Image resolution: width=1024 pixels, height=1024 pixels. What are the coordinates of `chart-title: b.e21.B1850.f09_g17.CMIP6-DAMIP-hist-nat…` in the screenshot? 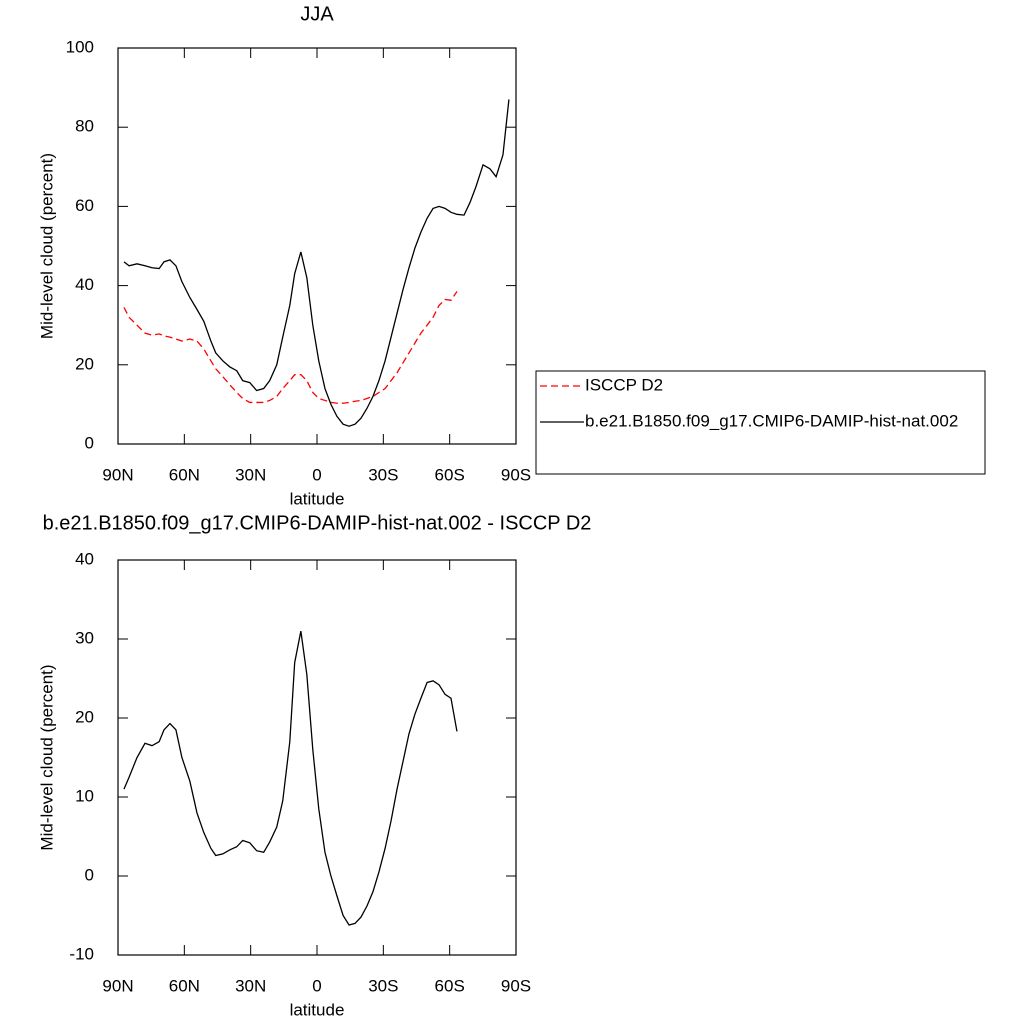 It's located at (317, 523).